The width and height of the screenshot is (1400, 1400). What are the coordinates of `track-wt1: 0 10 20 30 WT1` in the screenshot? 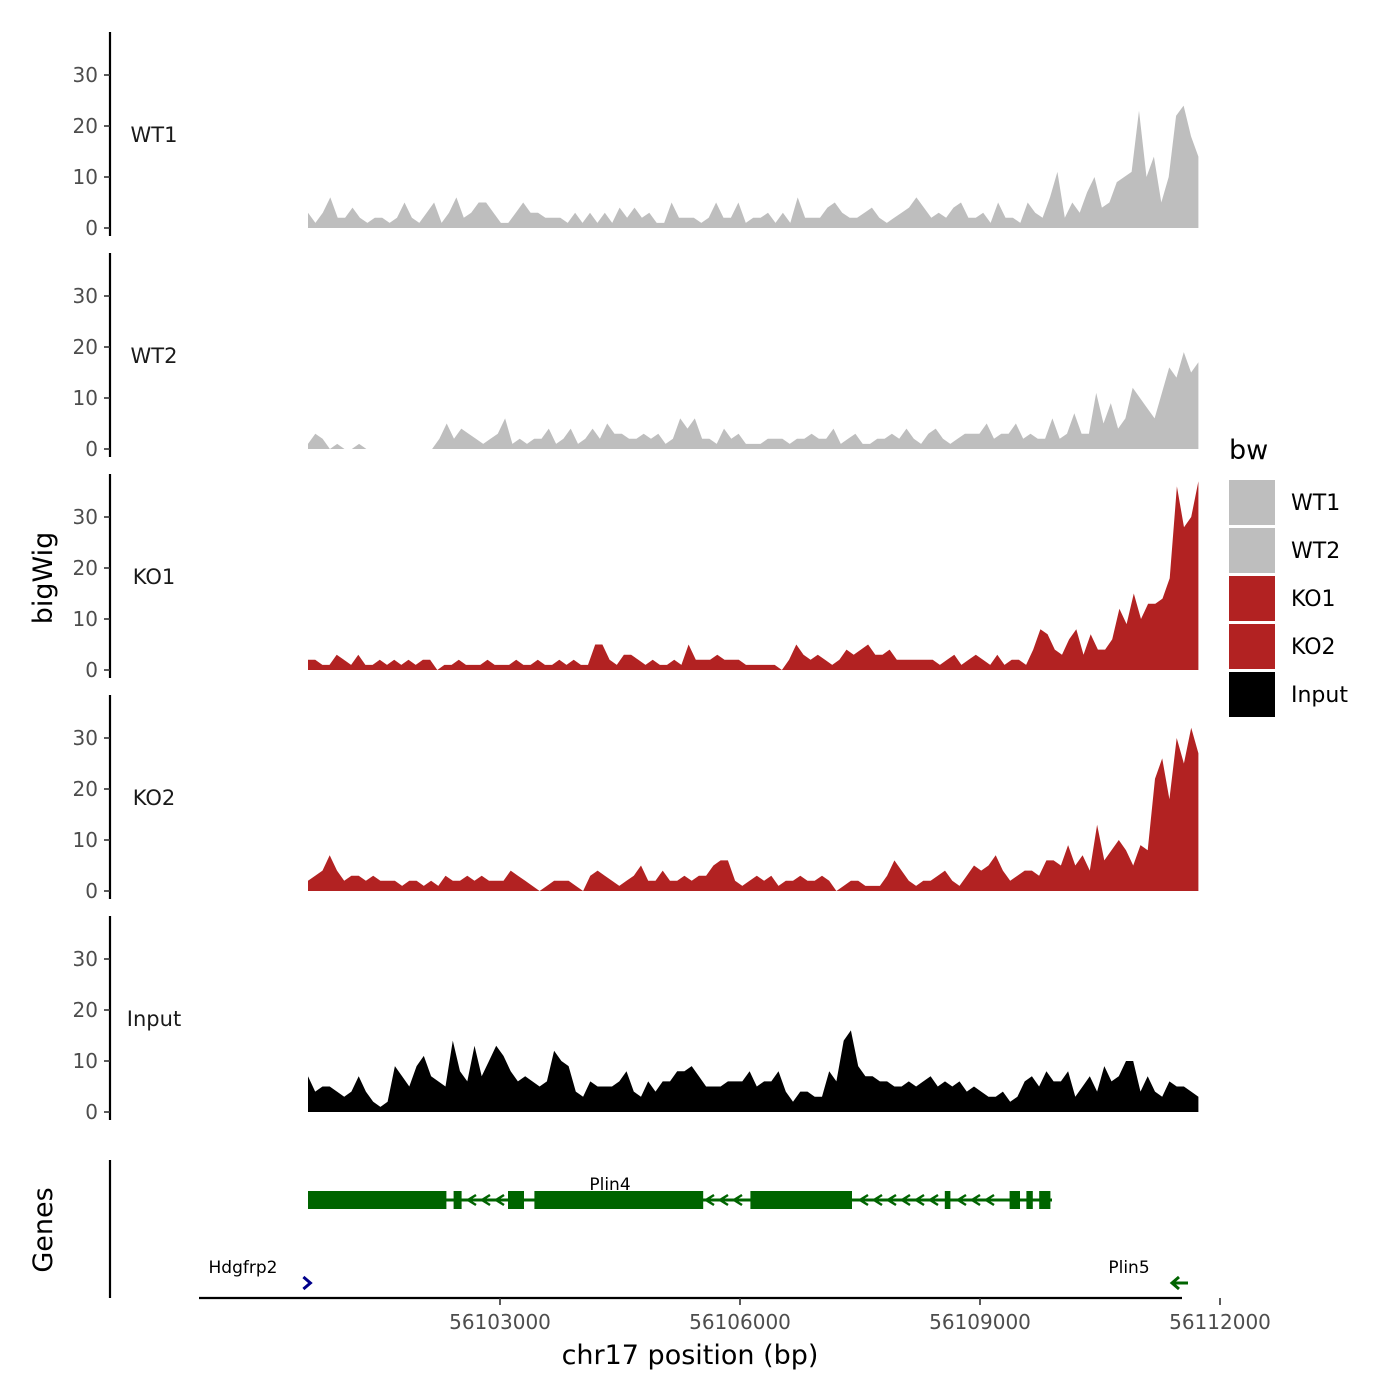 It's located at (636, 136).